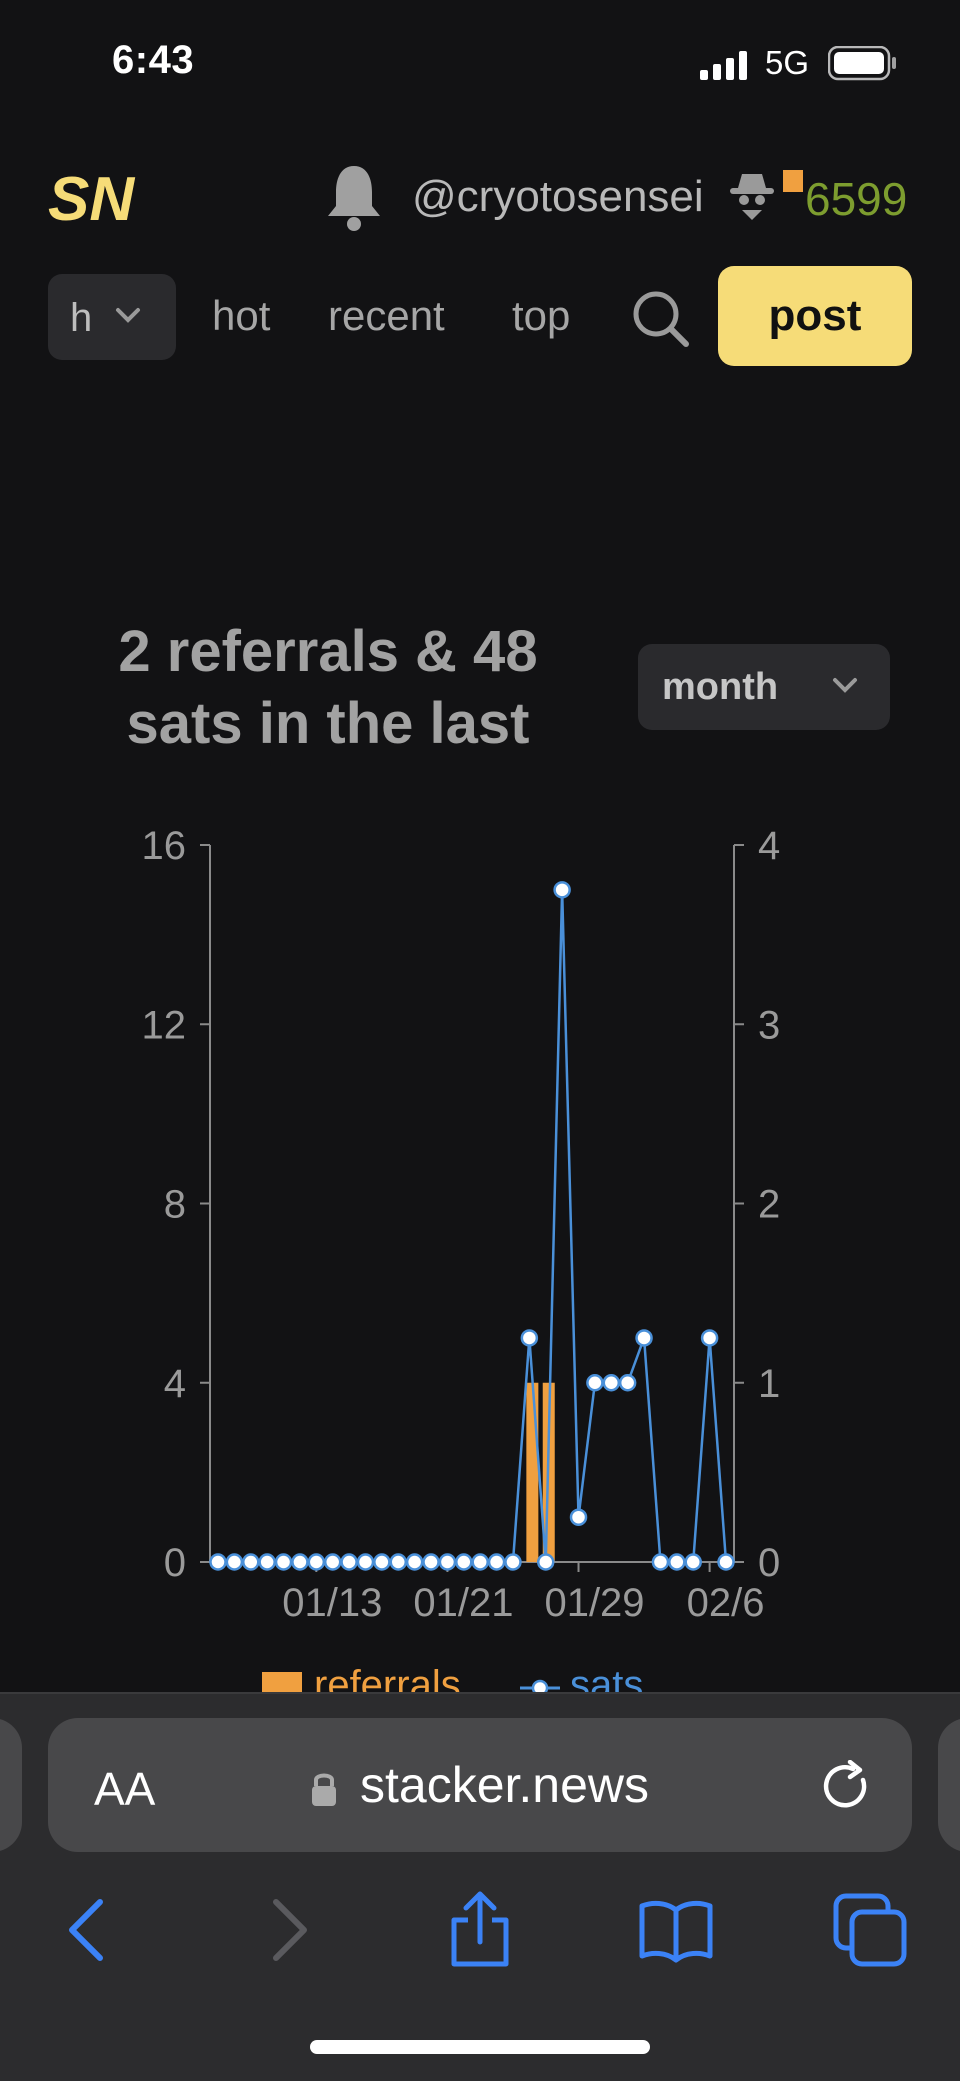  I want to click on reload-icon, so click(847, 1787).